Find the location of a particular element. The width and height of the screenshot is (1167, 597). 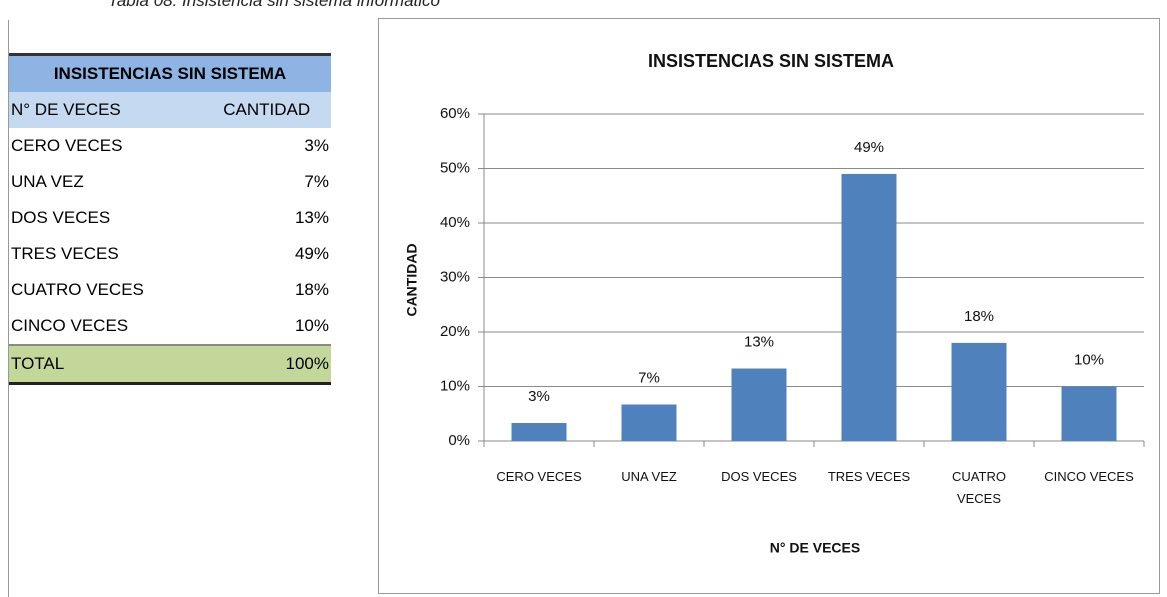

x-axis-label: N° DE VECES is located at coordinates (815, 548).